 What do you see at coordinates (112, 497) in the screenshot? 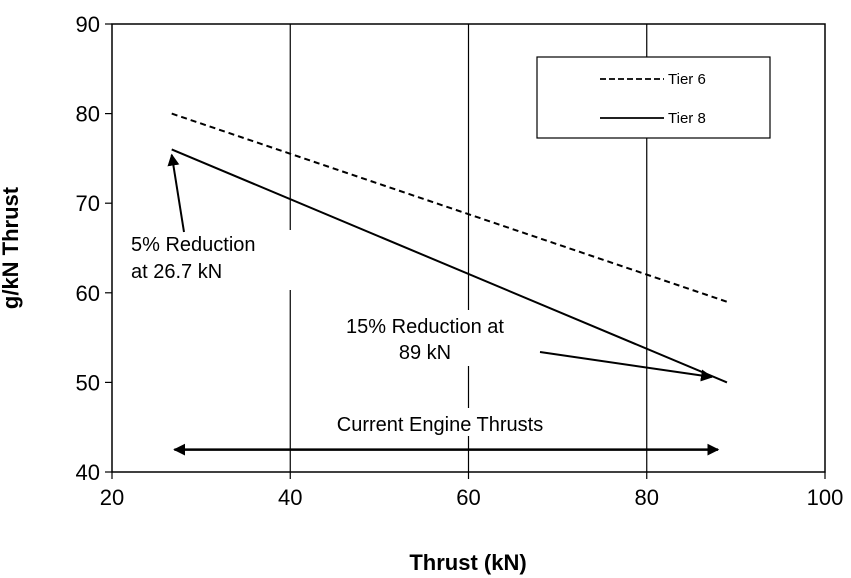
I see `x-tick-label-20: 20` at bounding box center [112, 497].